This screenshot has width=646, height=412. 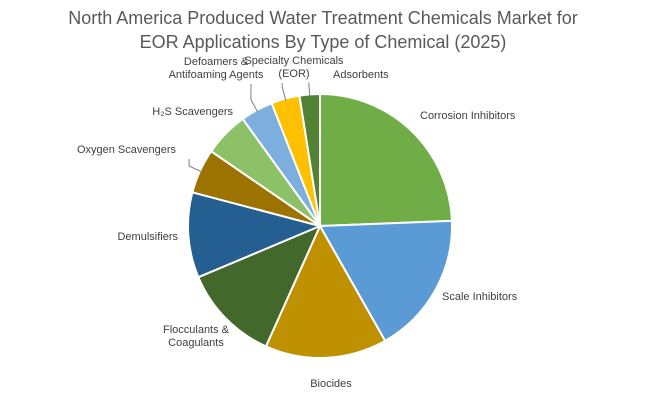 I want to click on slice-label-line: Adsorbents, so click(x=361, y=75).